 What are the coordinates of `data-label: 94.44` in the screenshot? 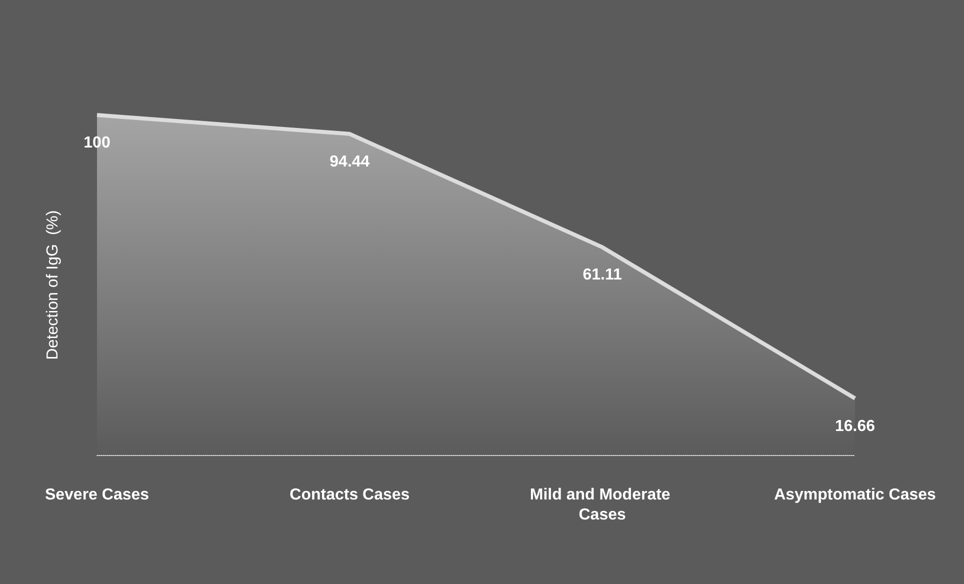 It's located at (350, 161).